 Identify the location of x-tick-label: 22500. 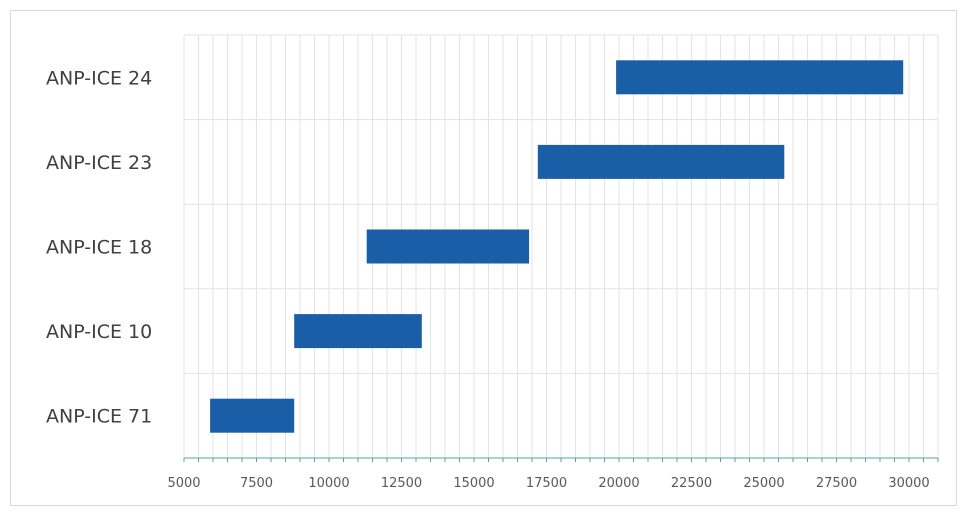
(691, 483).